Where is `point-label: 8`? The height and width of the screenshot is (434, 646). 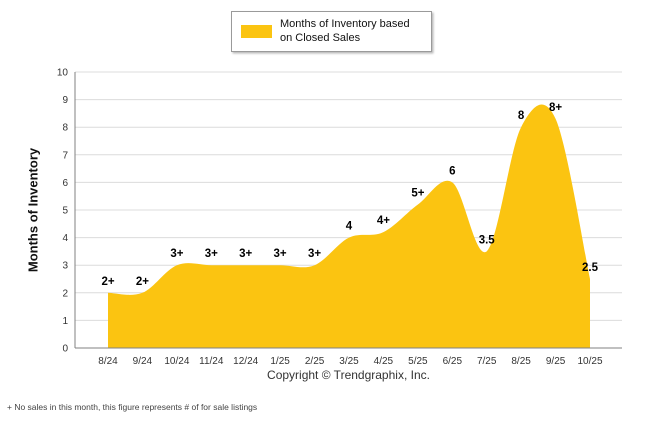
point-label: 8 is located at coordinates (521, 116).